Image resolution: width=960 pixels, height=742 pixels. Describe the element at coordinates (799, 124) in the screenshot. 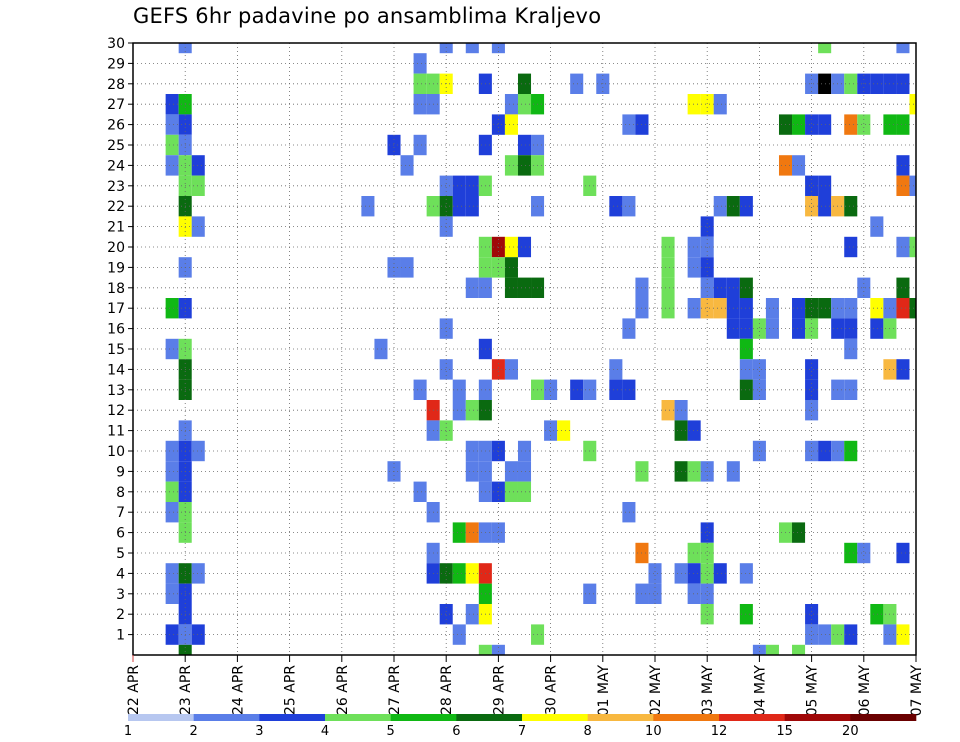

I see `cell-m26-d12.75` at that location.